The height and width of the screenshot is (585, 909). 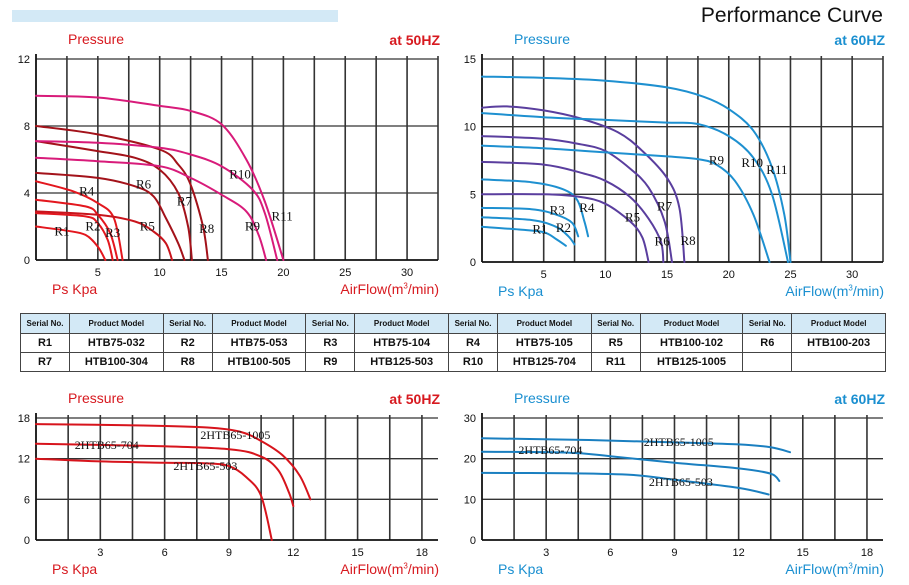 I want to click on serial-cell: R8, so click(x=187, y=362).